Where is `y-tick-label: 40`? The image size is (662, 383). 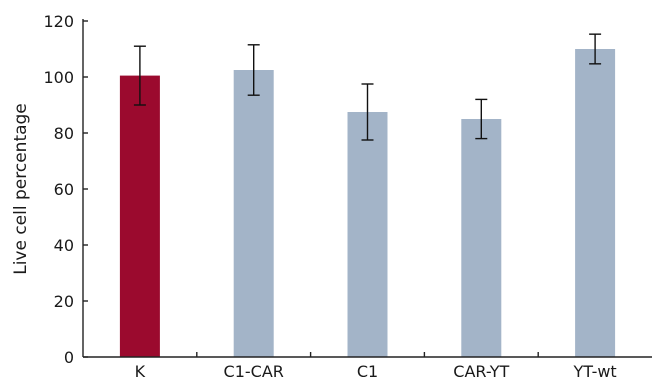 y-tick-label: 40 is located at coordinates (64, 245).